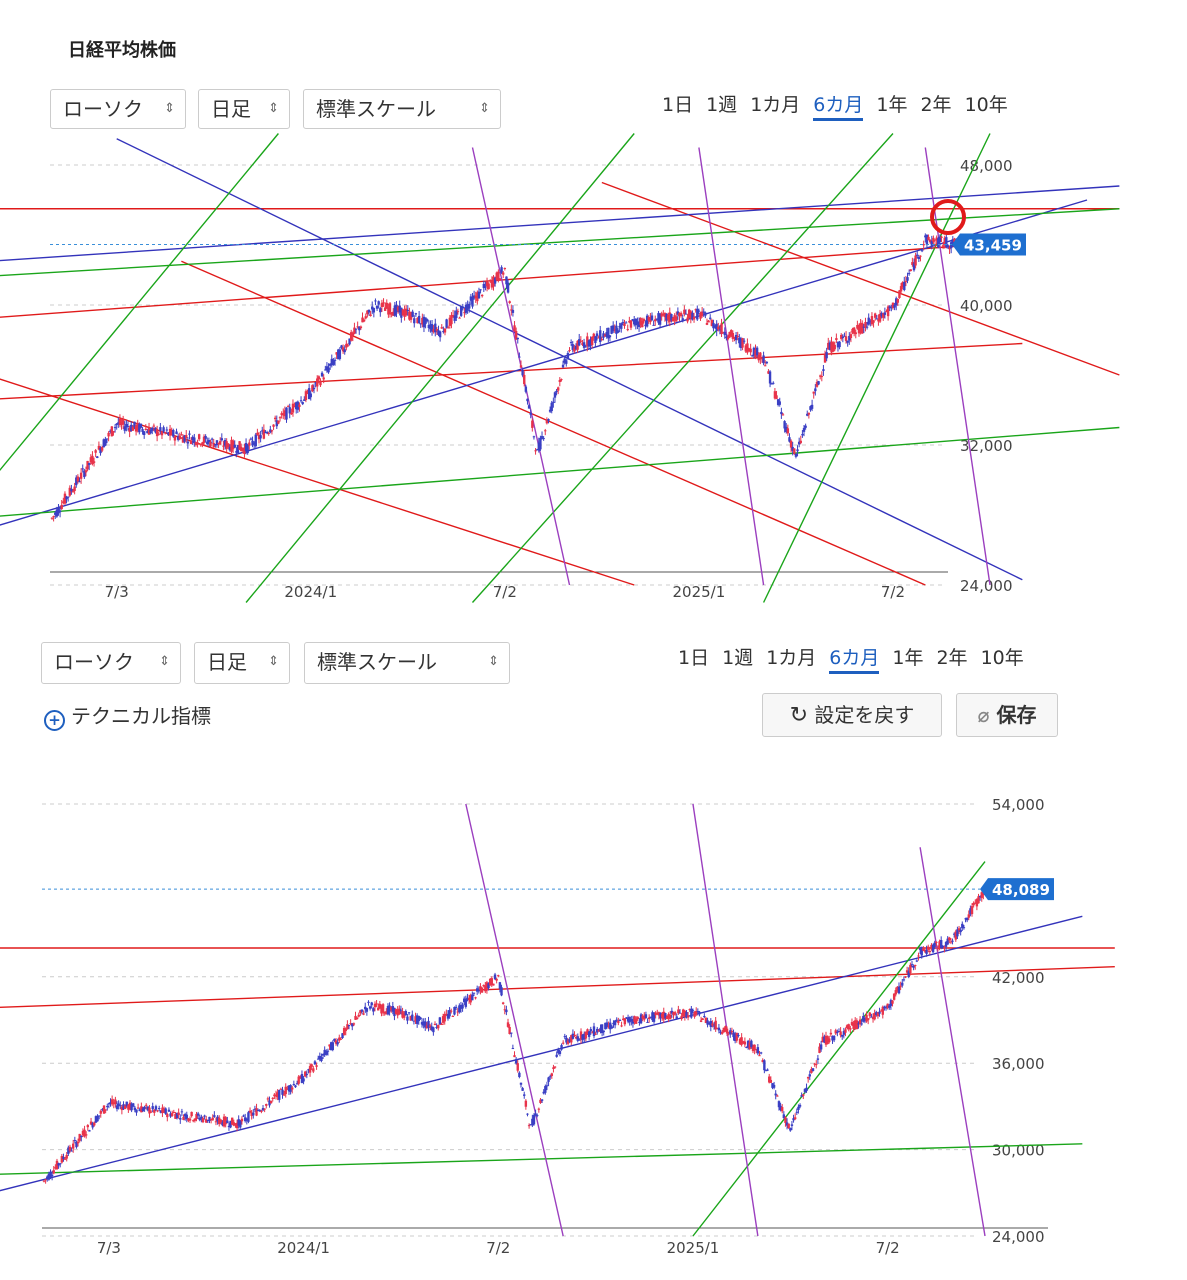 Image resolution: width=1187 pixels, height=1280 pixels. Describe the element at coordinates (852, 715) in the screenshot. I see `reset-settings-button: ↻ 設定を戻す` at that location.